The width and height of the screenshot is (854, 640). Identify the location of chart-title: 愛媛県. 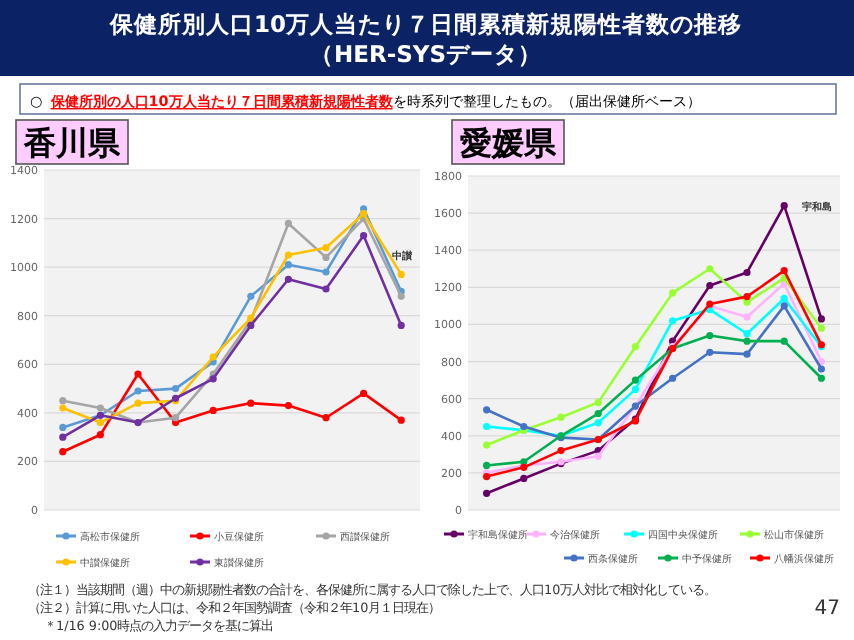
(509, 143).